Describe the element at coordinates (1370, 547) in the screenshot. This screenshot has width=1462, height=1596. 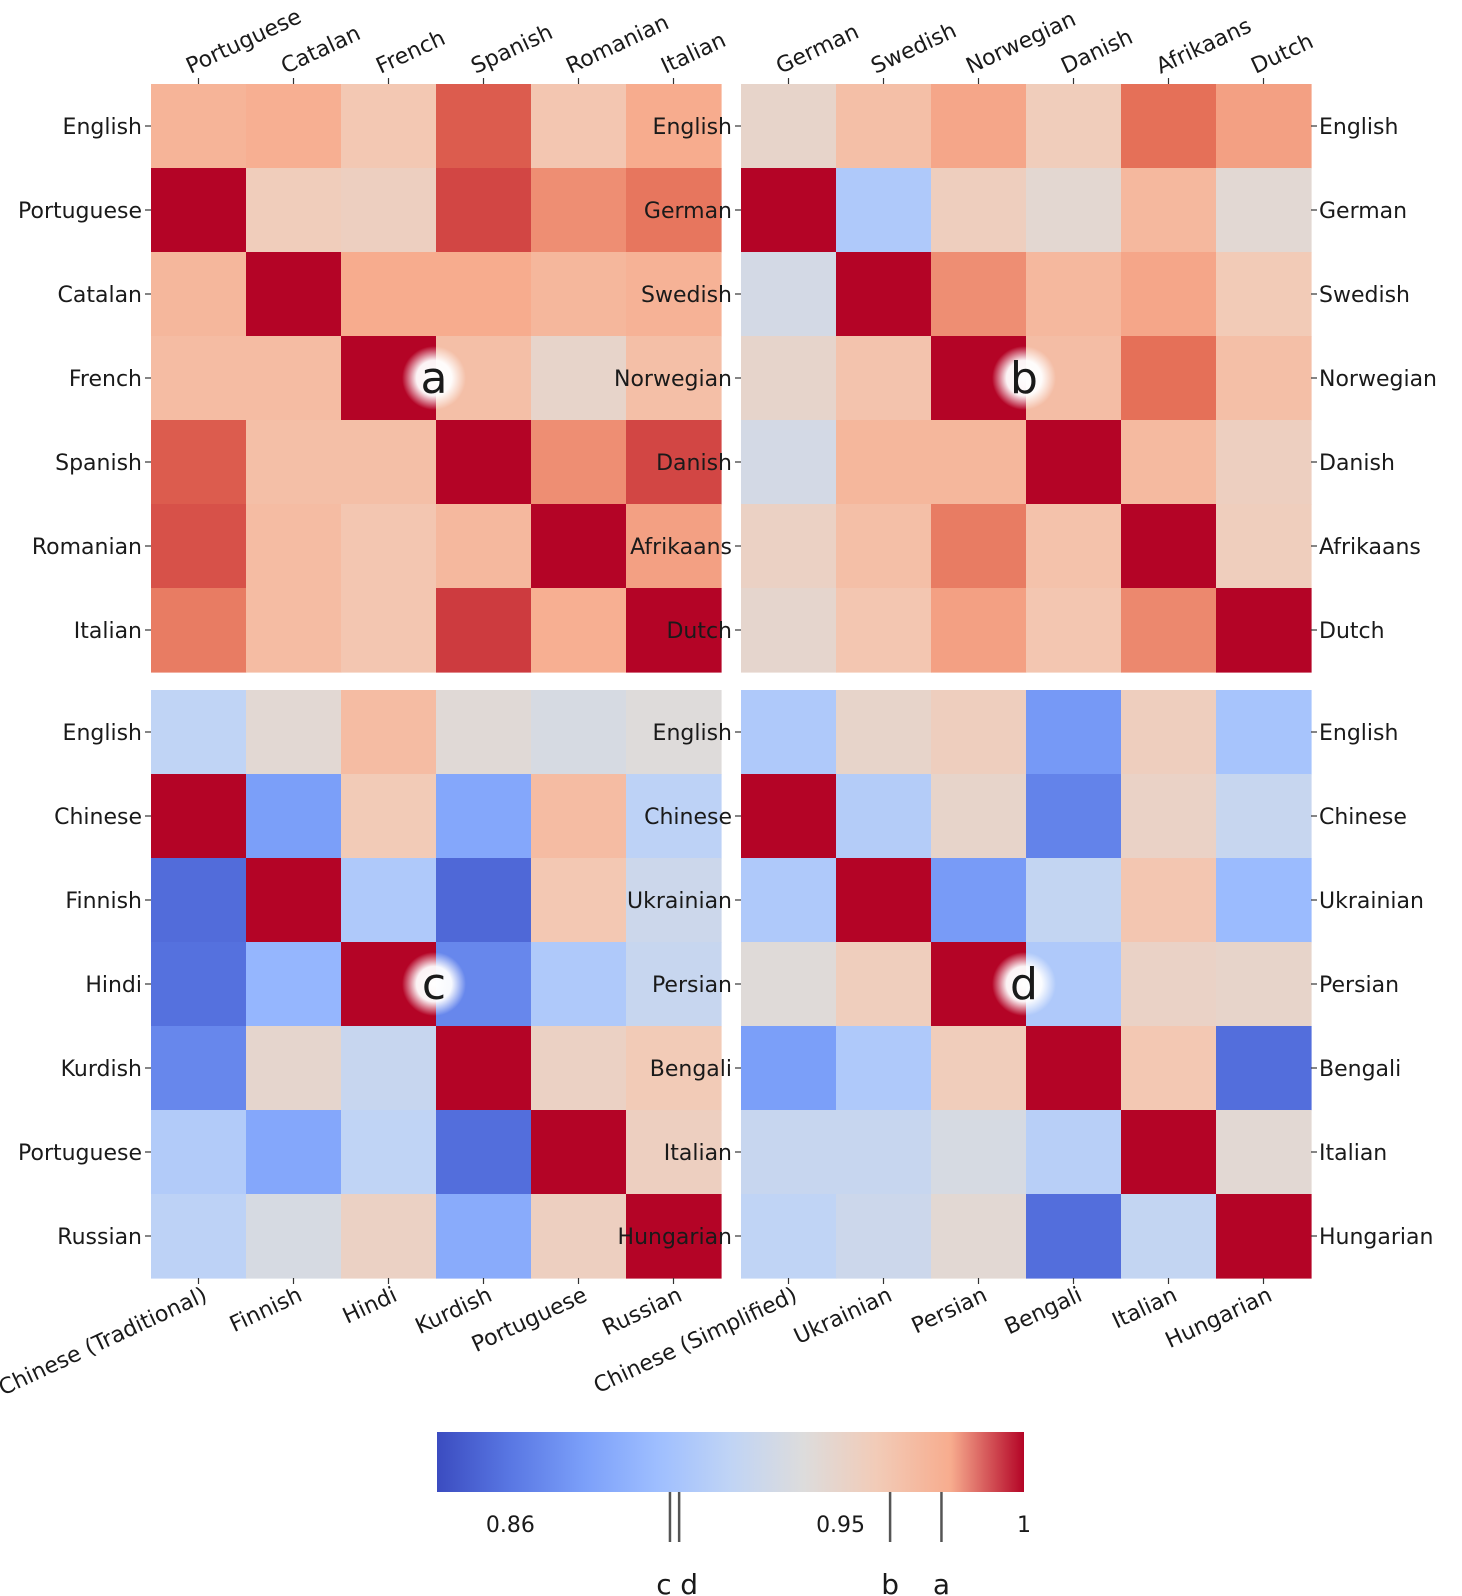
I see `right-row-label: Afrikaans` at that location.